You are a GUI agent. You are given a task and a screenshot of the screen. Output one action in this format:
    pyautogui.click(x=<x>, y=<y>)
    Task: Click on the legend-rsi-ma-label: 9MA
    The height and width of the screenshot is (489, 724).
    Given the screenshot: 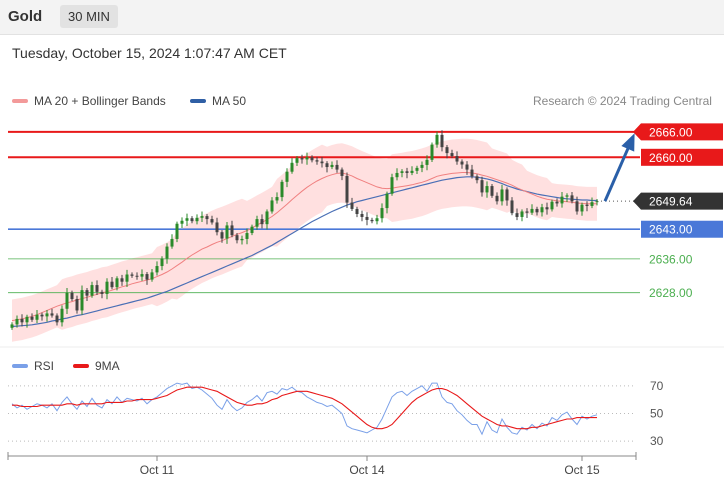 What is the action you would take?
    pyautogui.click(x=107, y=366)
    